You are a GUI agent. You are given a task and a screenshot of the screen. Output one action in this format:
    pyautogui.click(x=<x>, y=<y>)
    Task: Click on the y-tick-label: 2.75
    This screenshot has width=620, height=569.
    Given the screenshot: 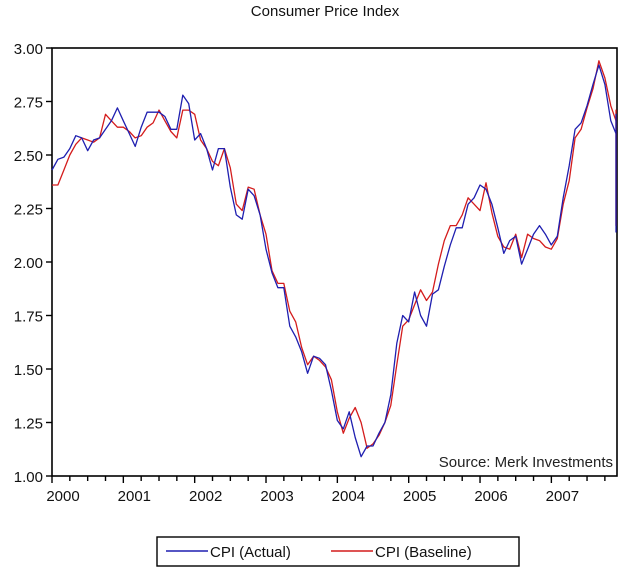 What is the action you would take?
    pyautogui.click(x=28, y=103)
    